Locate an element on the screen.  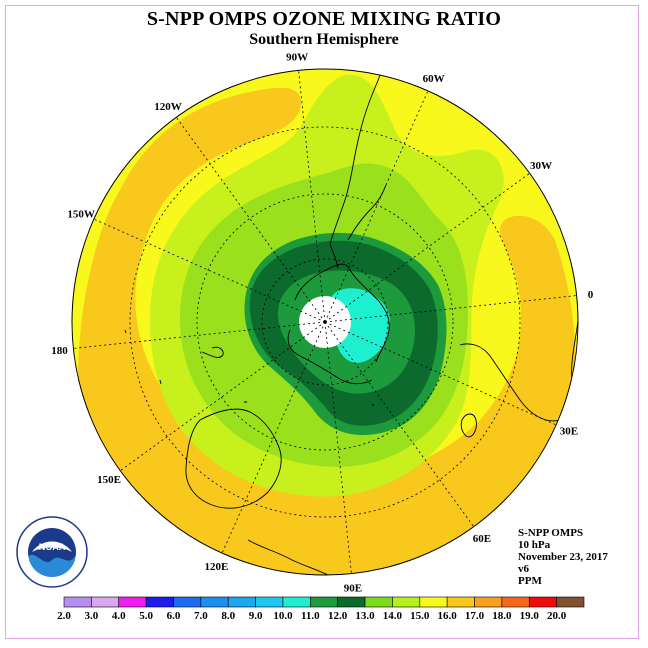
noaa-logo: NOAA is located at coordinates (52, 552).